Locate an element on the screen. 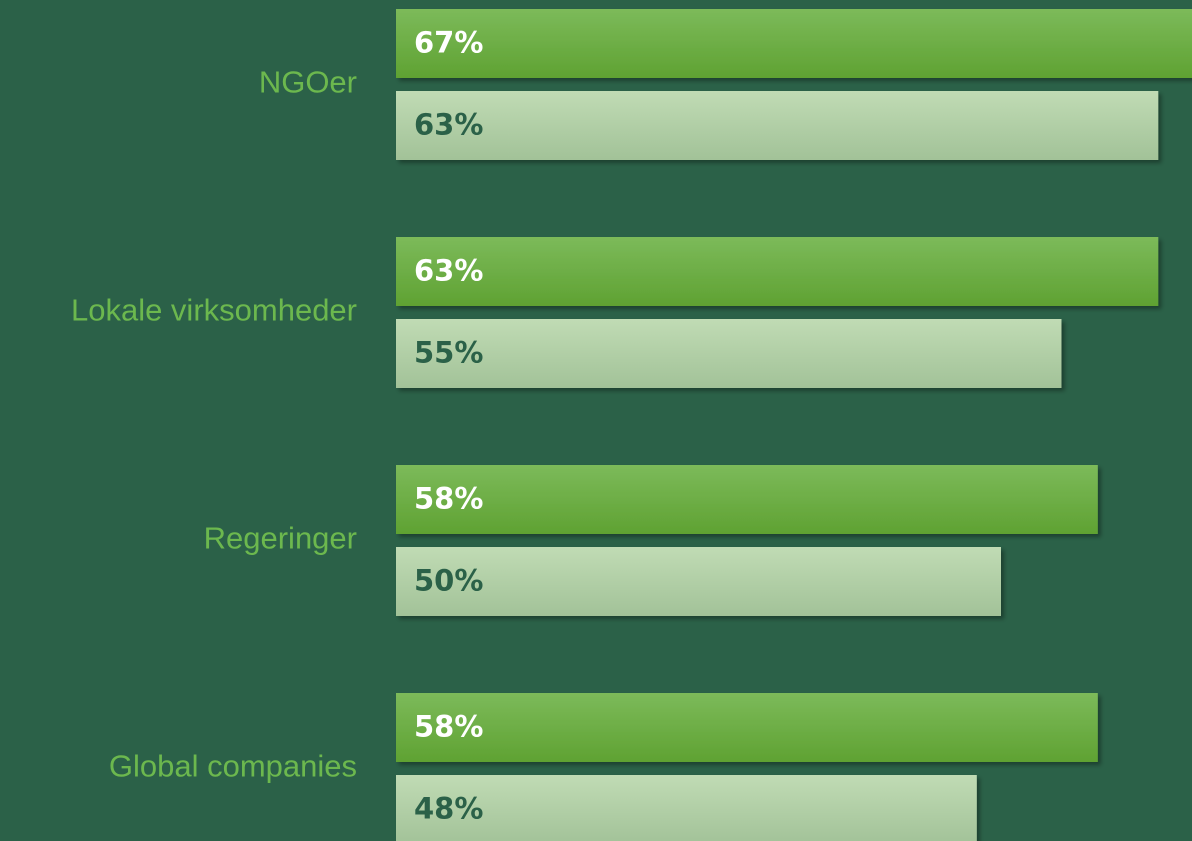  category-label: Regeringer is located at coordinates (280, 538).